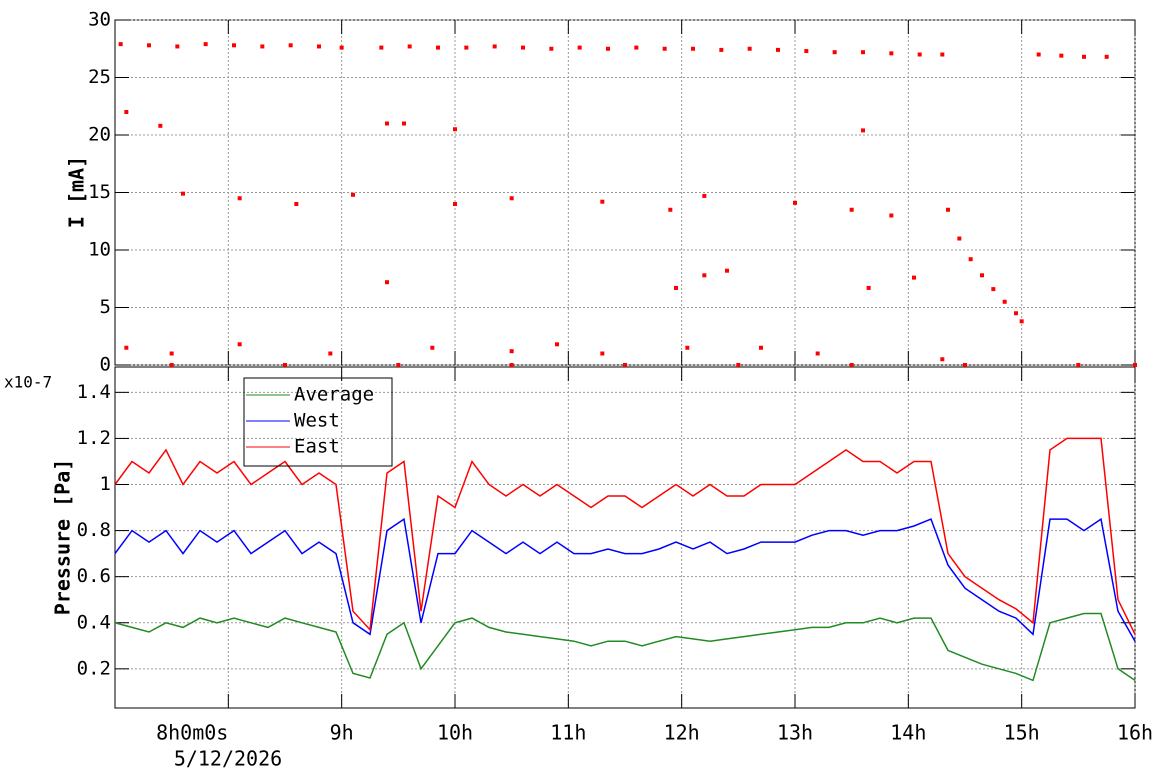 The image size is (1158, 782). I want to click on y-tick-label: 30, so click(99, 20).